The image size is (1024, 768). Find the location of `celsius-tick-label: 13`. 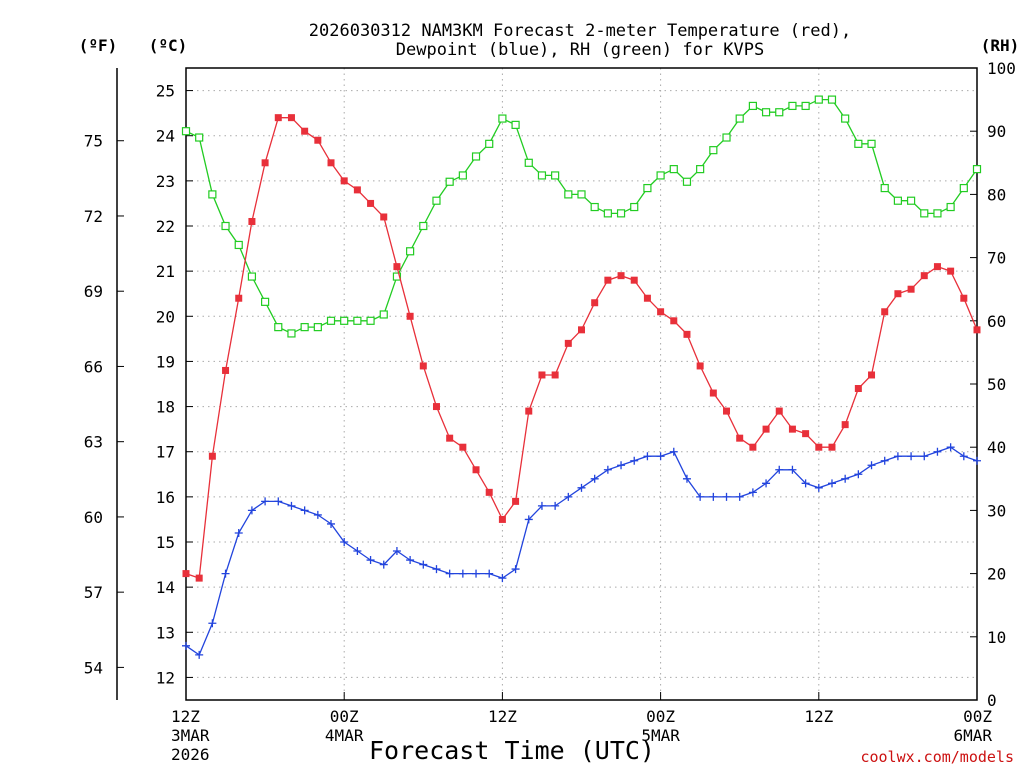

celsius-tick-label: 13 is located at coordinates (165, 632).